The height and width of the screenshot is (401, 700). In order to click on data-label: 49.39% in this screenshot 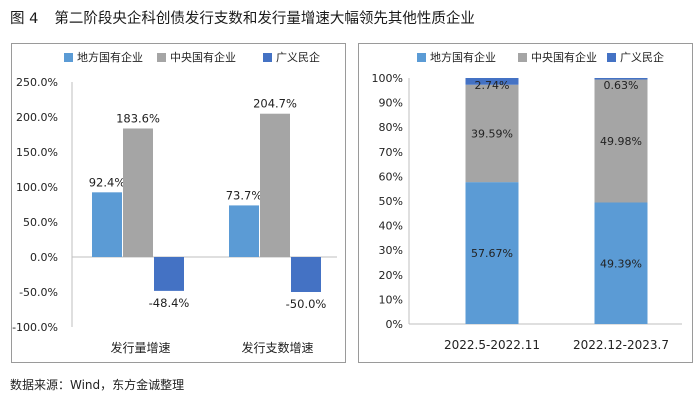, I will do `click(621, 263)`.